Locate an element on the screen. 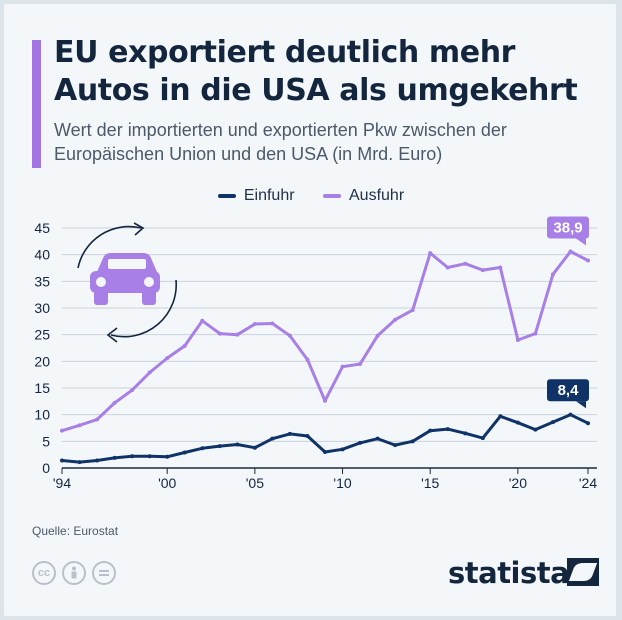  legend-label-ausfuhr: Ausfuhr is located at coordinates (377, 195).